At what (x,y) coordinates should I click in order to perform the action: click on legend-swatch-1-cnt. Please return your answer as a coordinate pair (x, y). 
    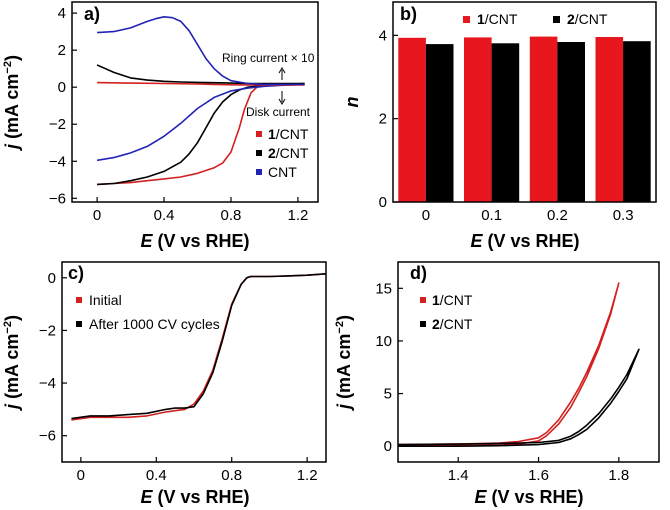
    Looking at the image, I should click on (259, 134).